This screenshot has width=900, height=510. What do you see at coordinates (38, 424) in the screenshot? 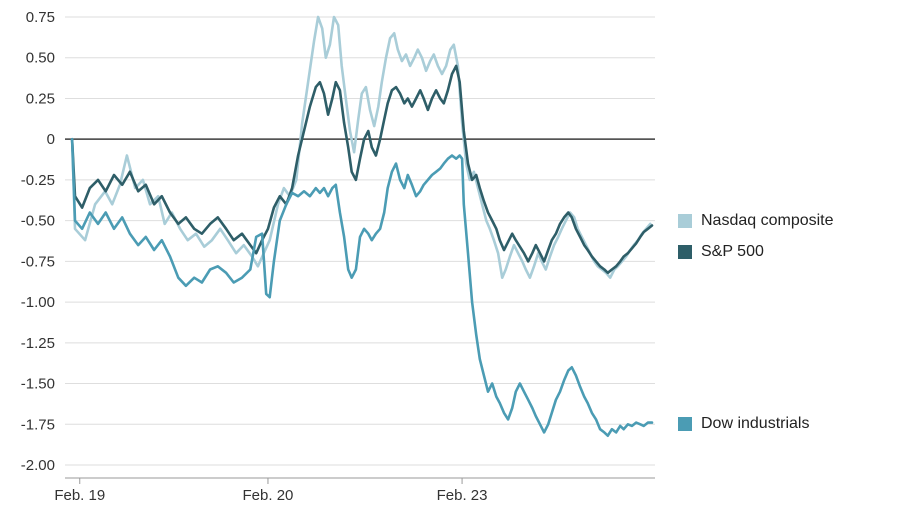
I see `svg-text: -1.75` at bounding box center [38, 424].